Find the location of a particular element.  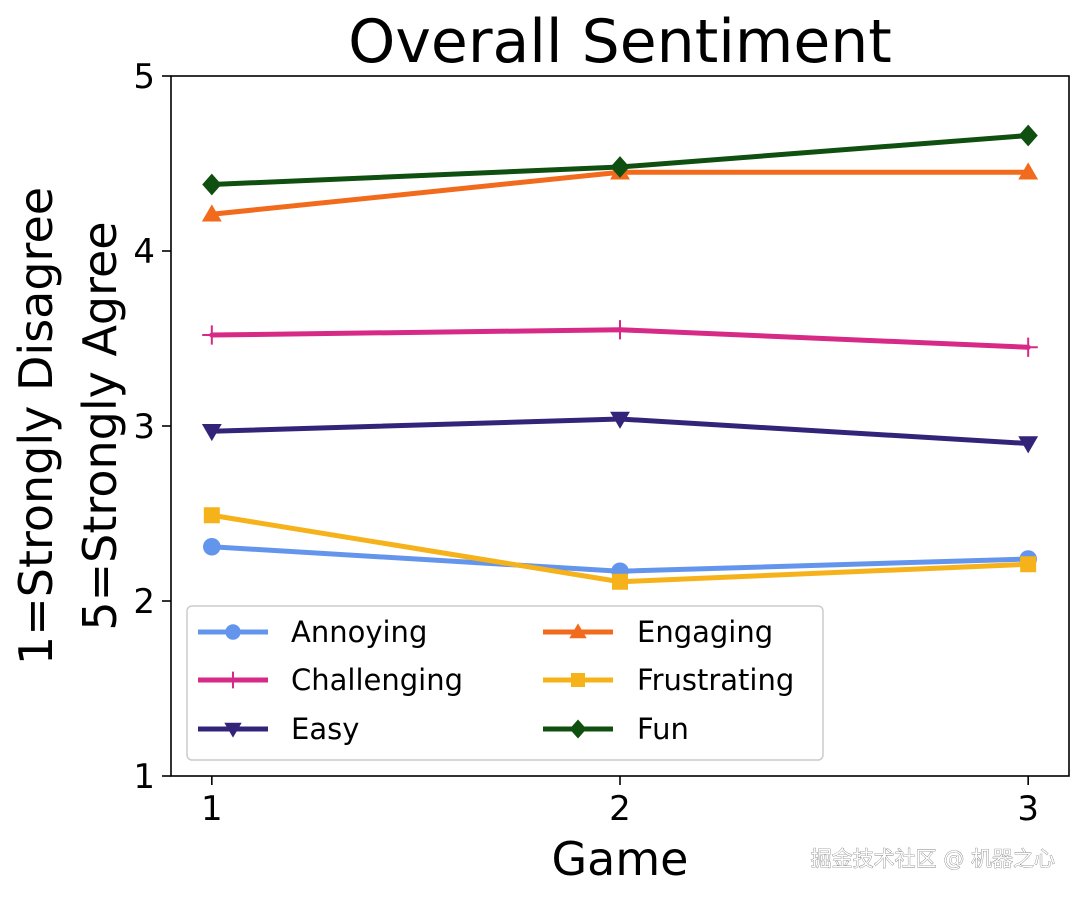

x-tick-label: 1 is located at coordinates (212, 809).